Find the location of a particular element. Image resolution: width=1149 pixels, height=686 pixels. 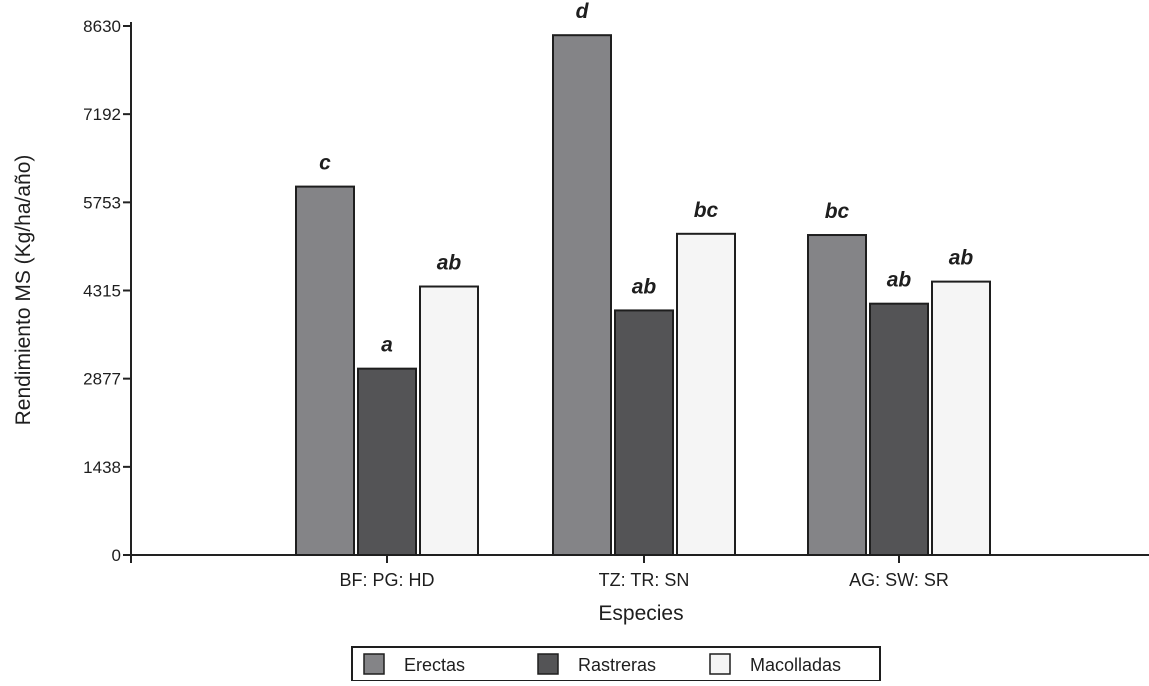

bar-significance-label: a is located at coordinates (387, 345).